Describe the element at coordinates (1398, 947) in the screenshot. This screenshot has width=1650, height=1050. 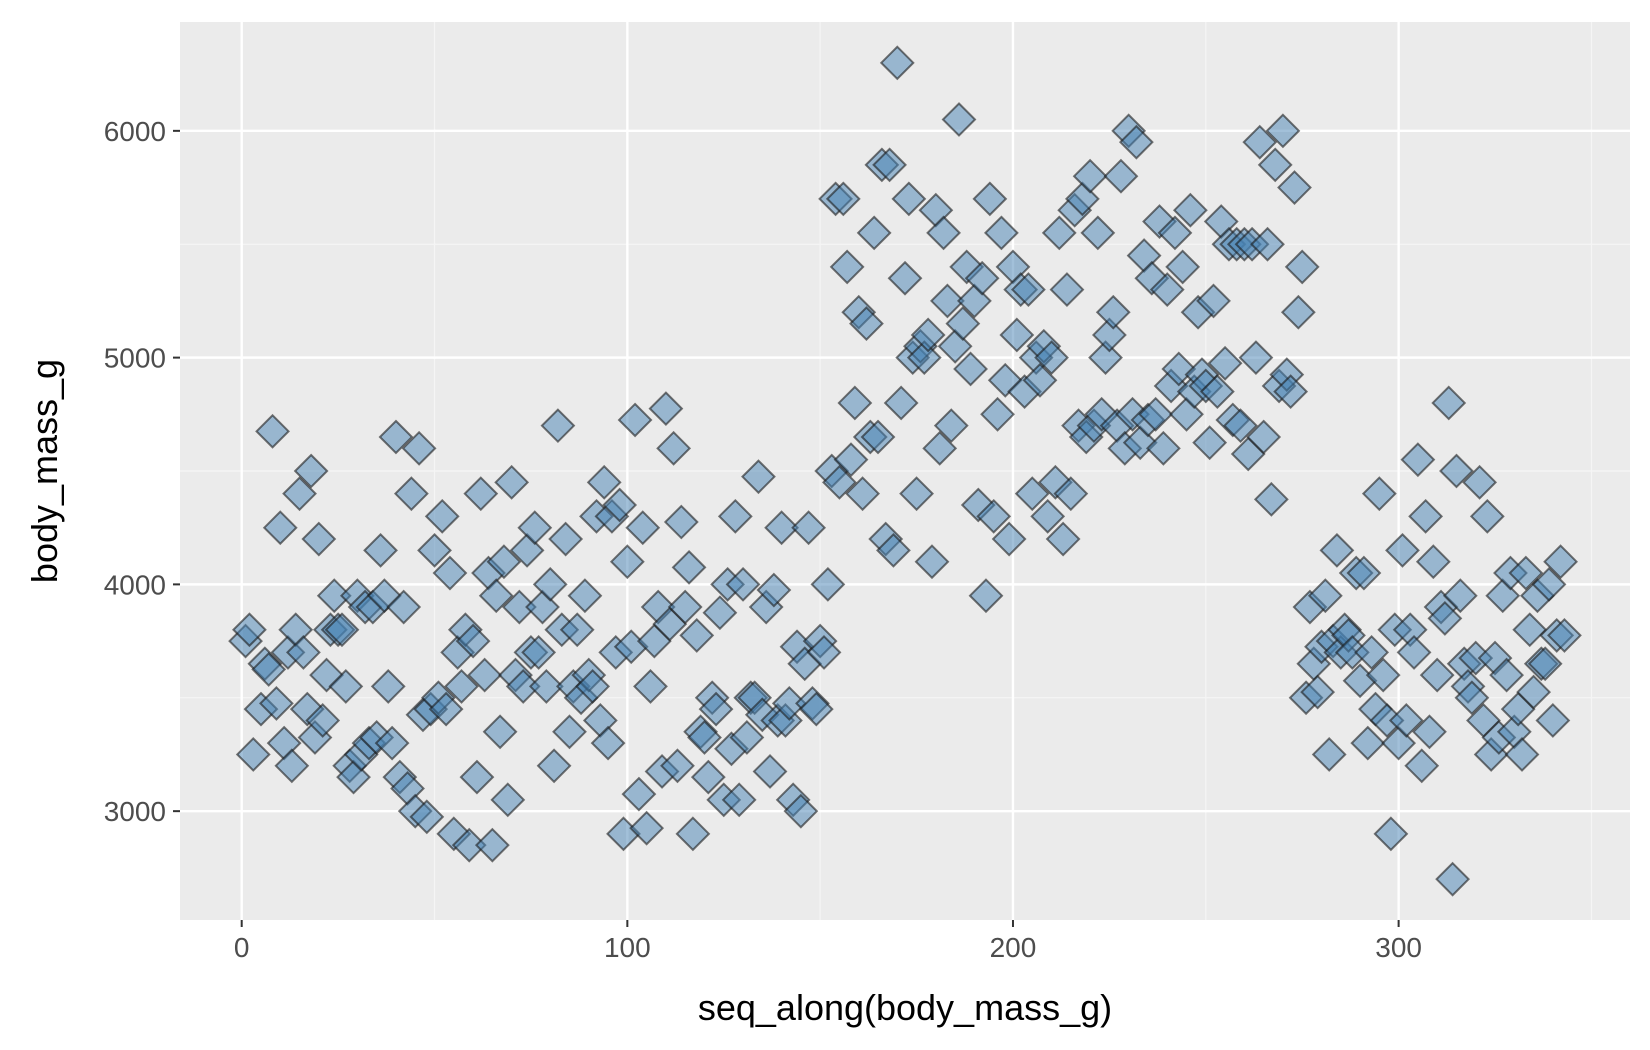
I see `x-tick-label: 300` at that location.